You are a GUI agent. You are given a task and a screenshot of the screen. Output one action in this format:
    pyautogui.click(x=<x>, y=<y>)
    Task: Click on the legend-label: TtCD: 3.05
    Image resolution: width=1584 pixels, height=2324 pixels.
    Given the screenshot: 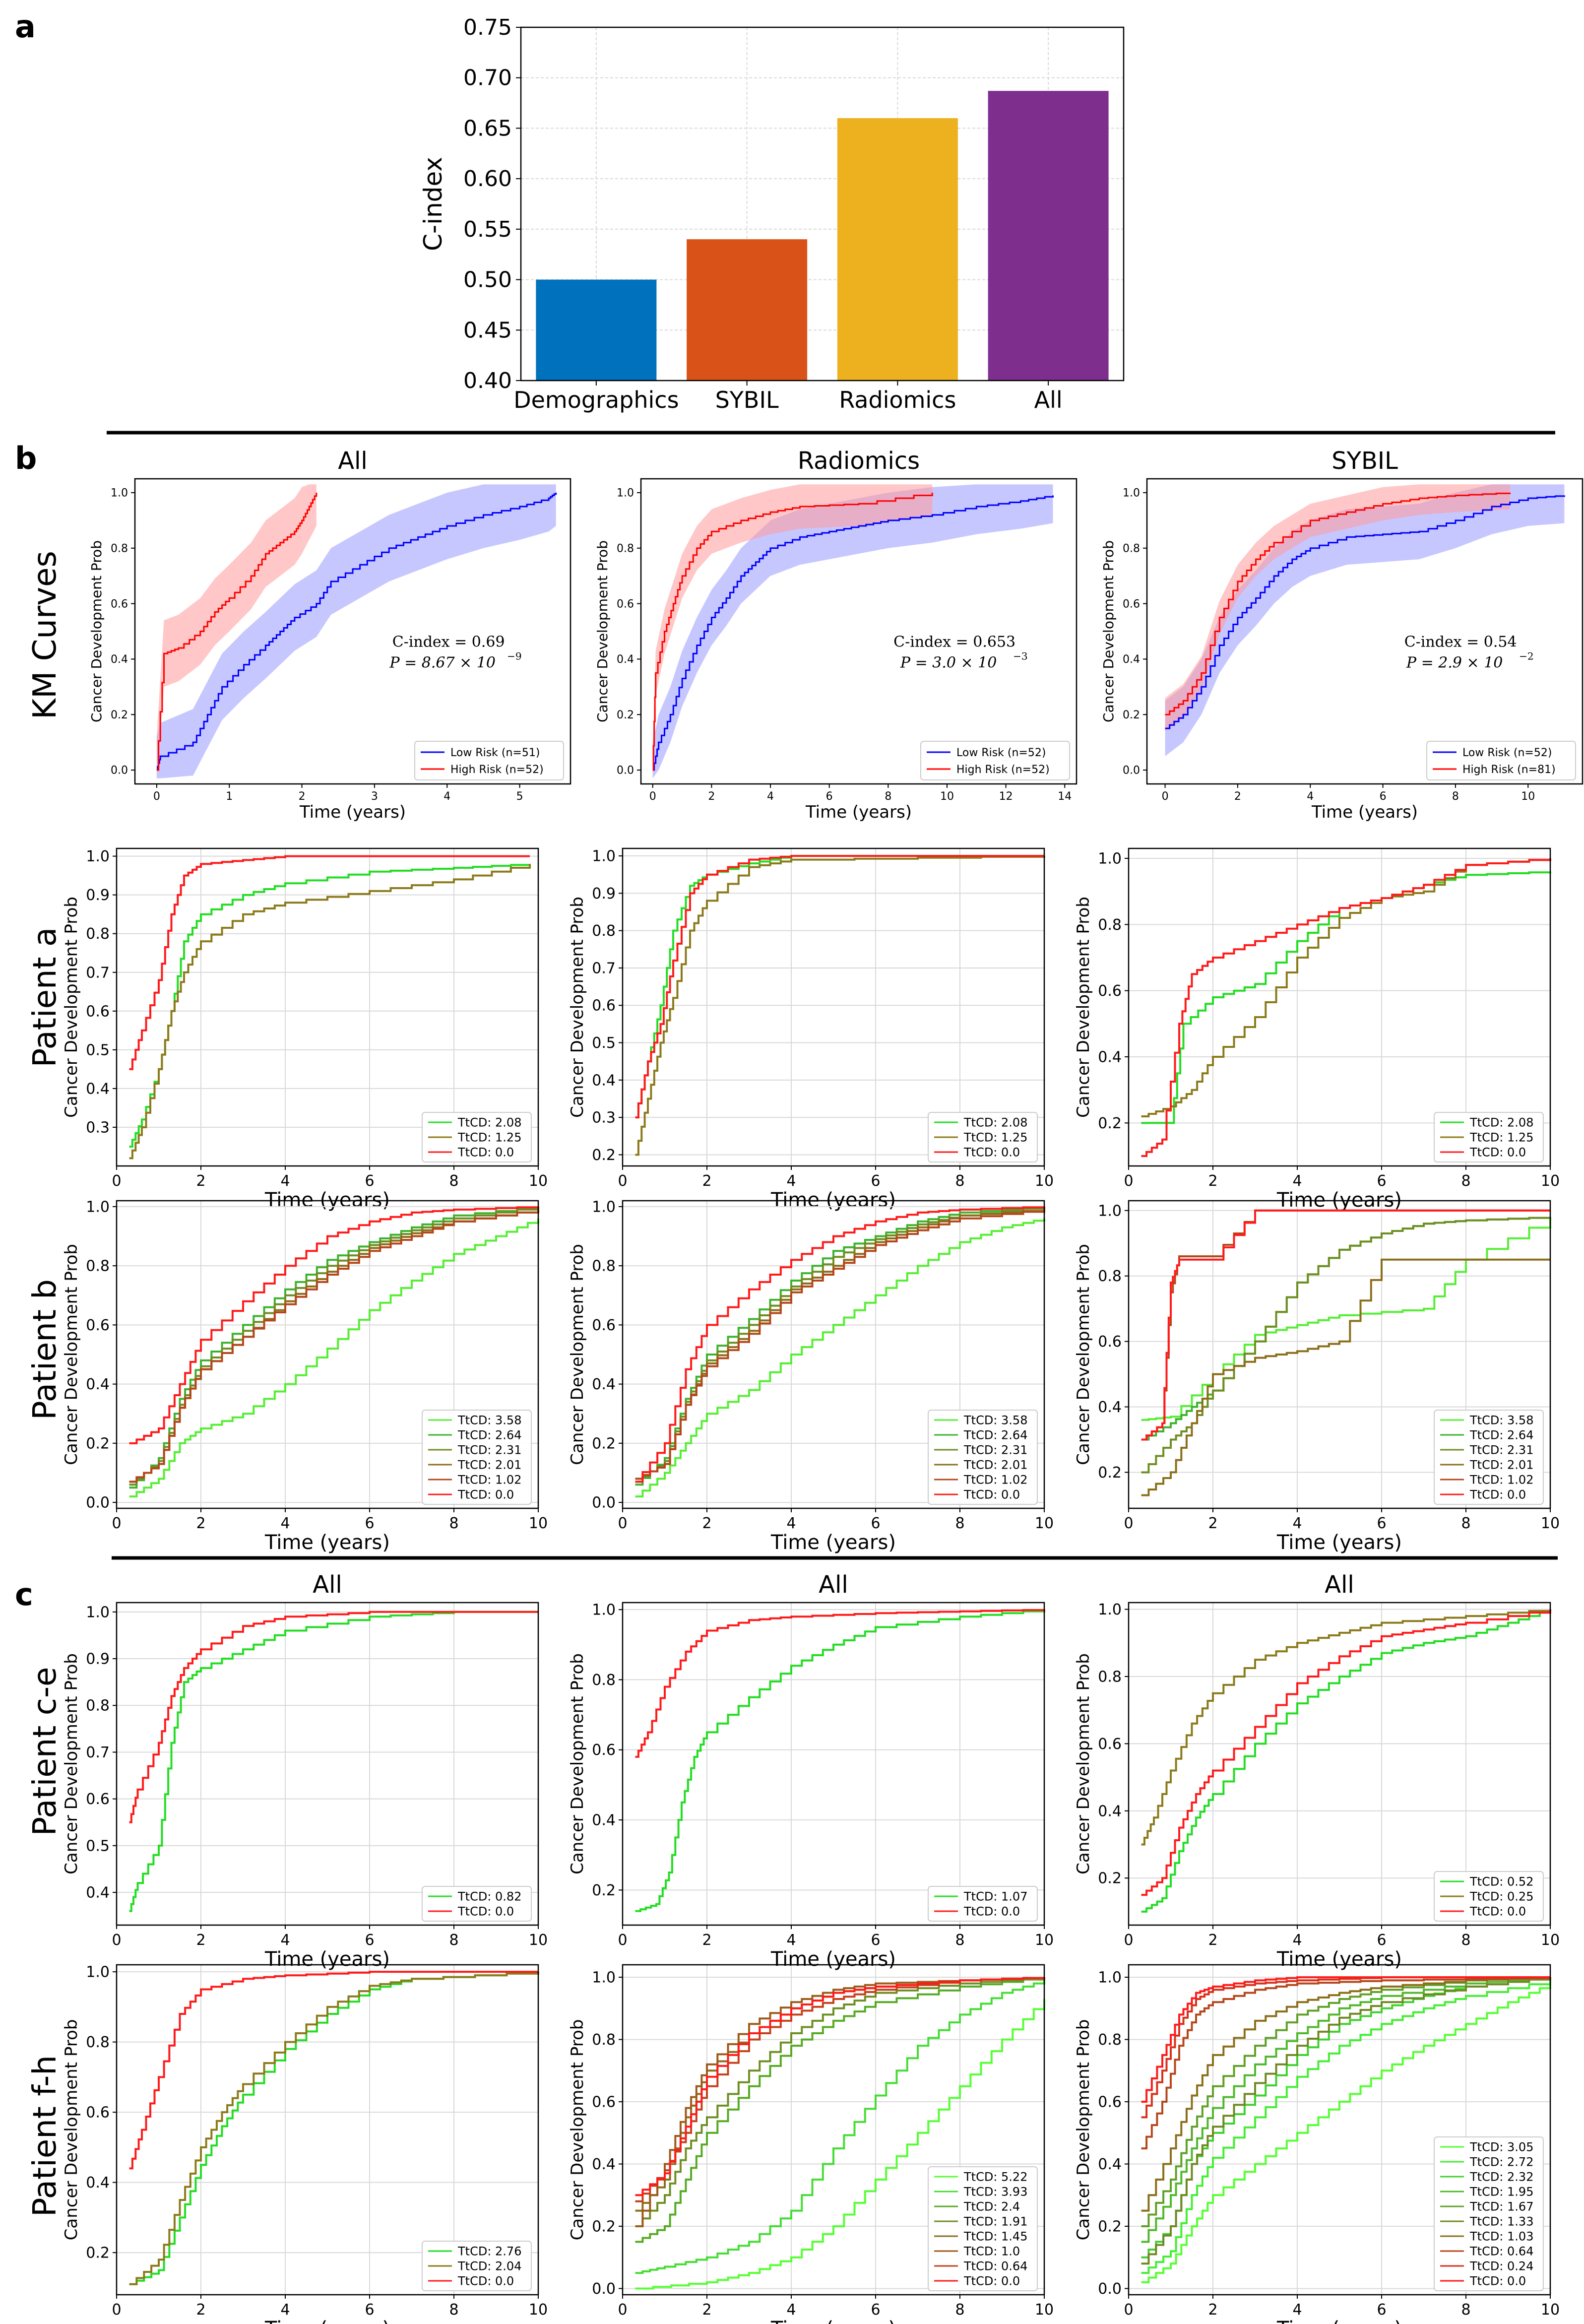 What is the action you would take?
    pyautogui.click(x=1501, y=2147)
    